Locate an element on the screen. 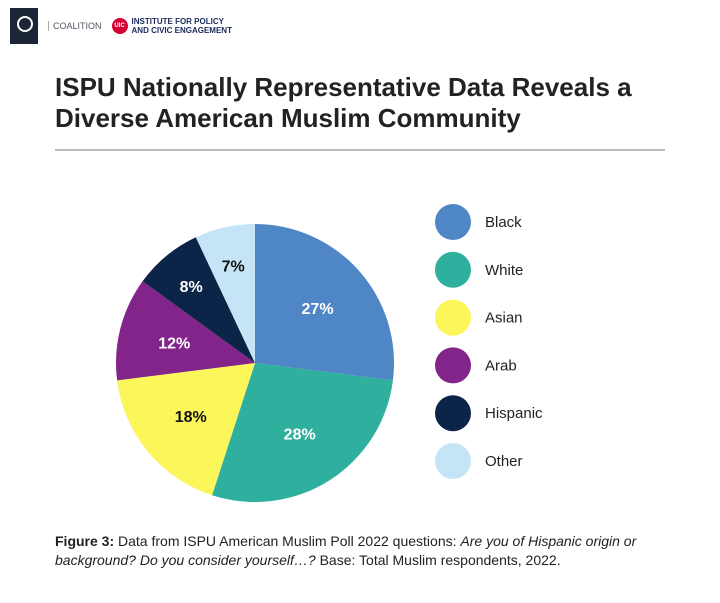 The image size is (720, 603). slice-label: 12% is located at coordinates (174, 343).